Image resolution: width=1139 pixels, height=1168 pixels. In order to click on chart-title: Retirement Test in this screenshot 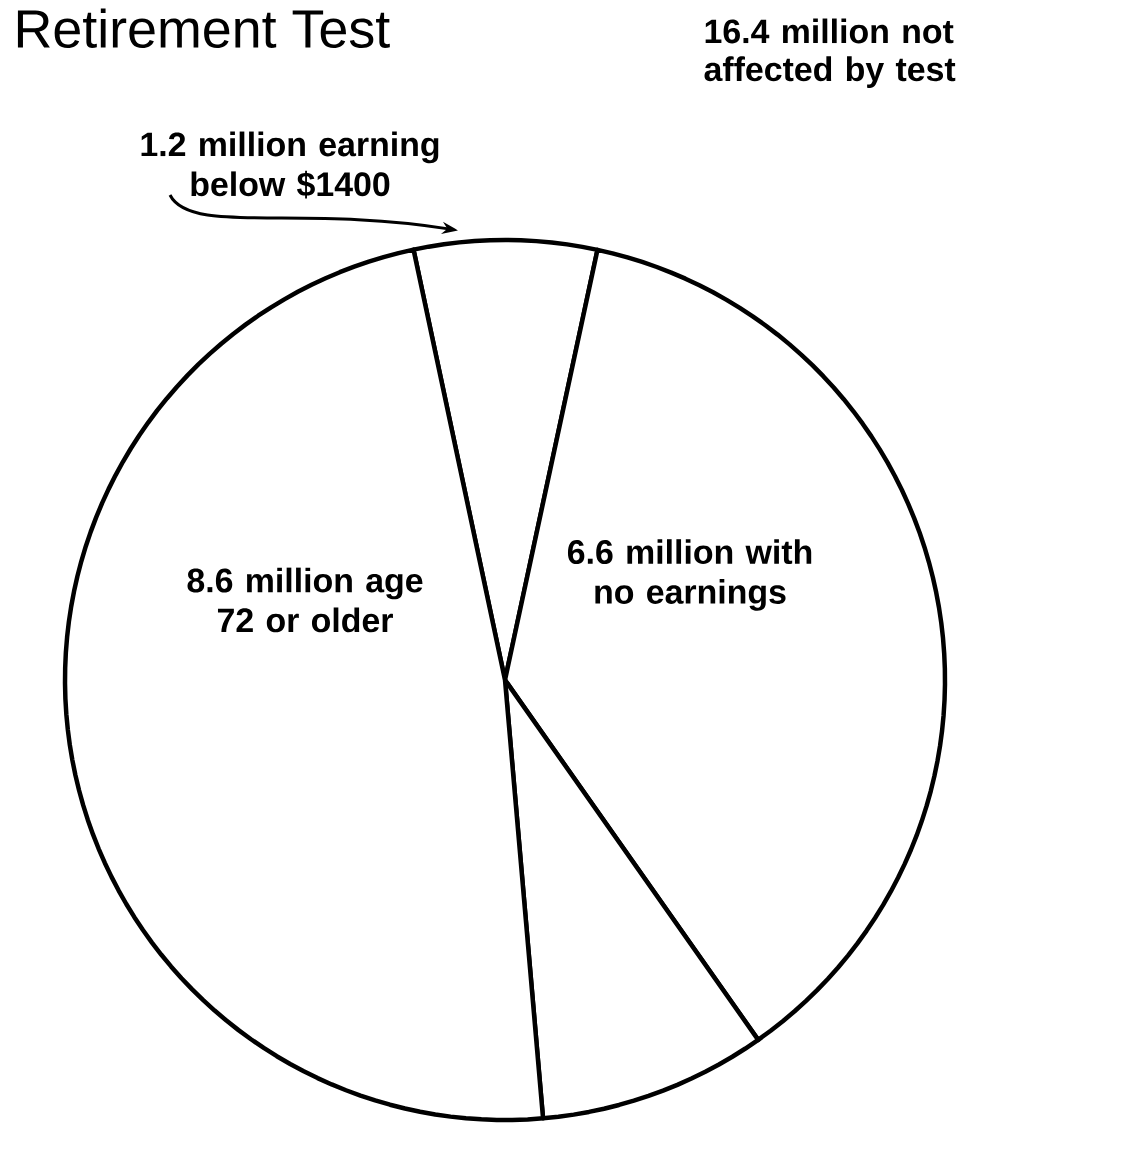, I will do `click(203, 28)`.